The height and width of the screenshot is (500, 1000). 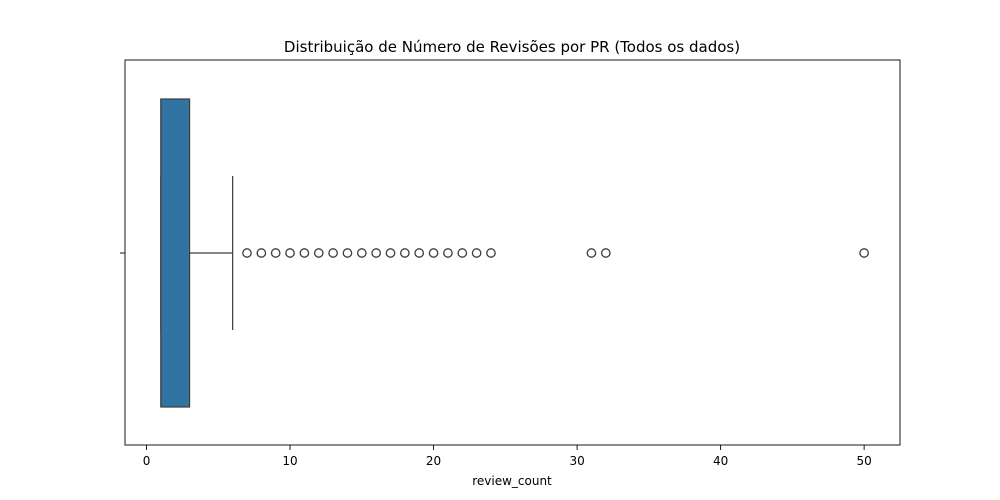 I want to click on x-tick-label: 40, so click(x=720, y=461).